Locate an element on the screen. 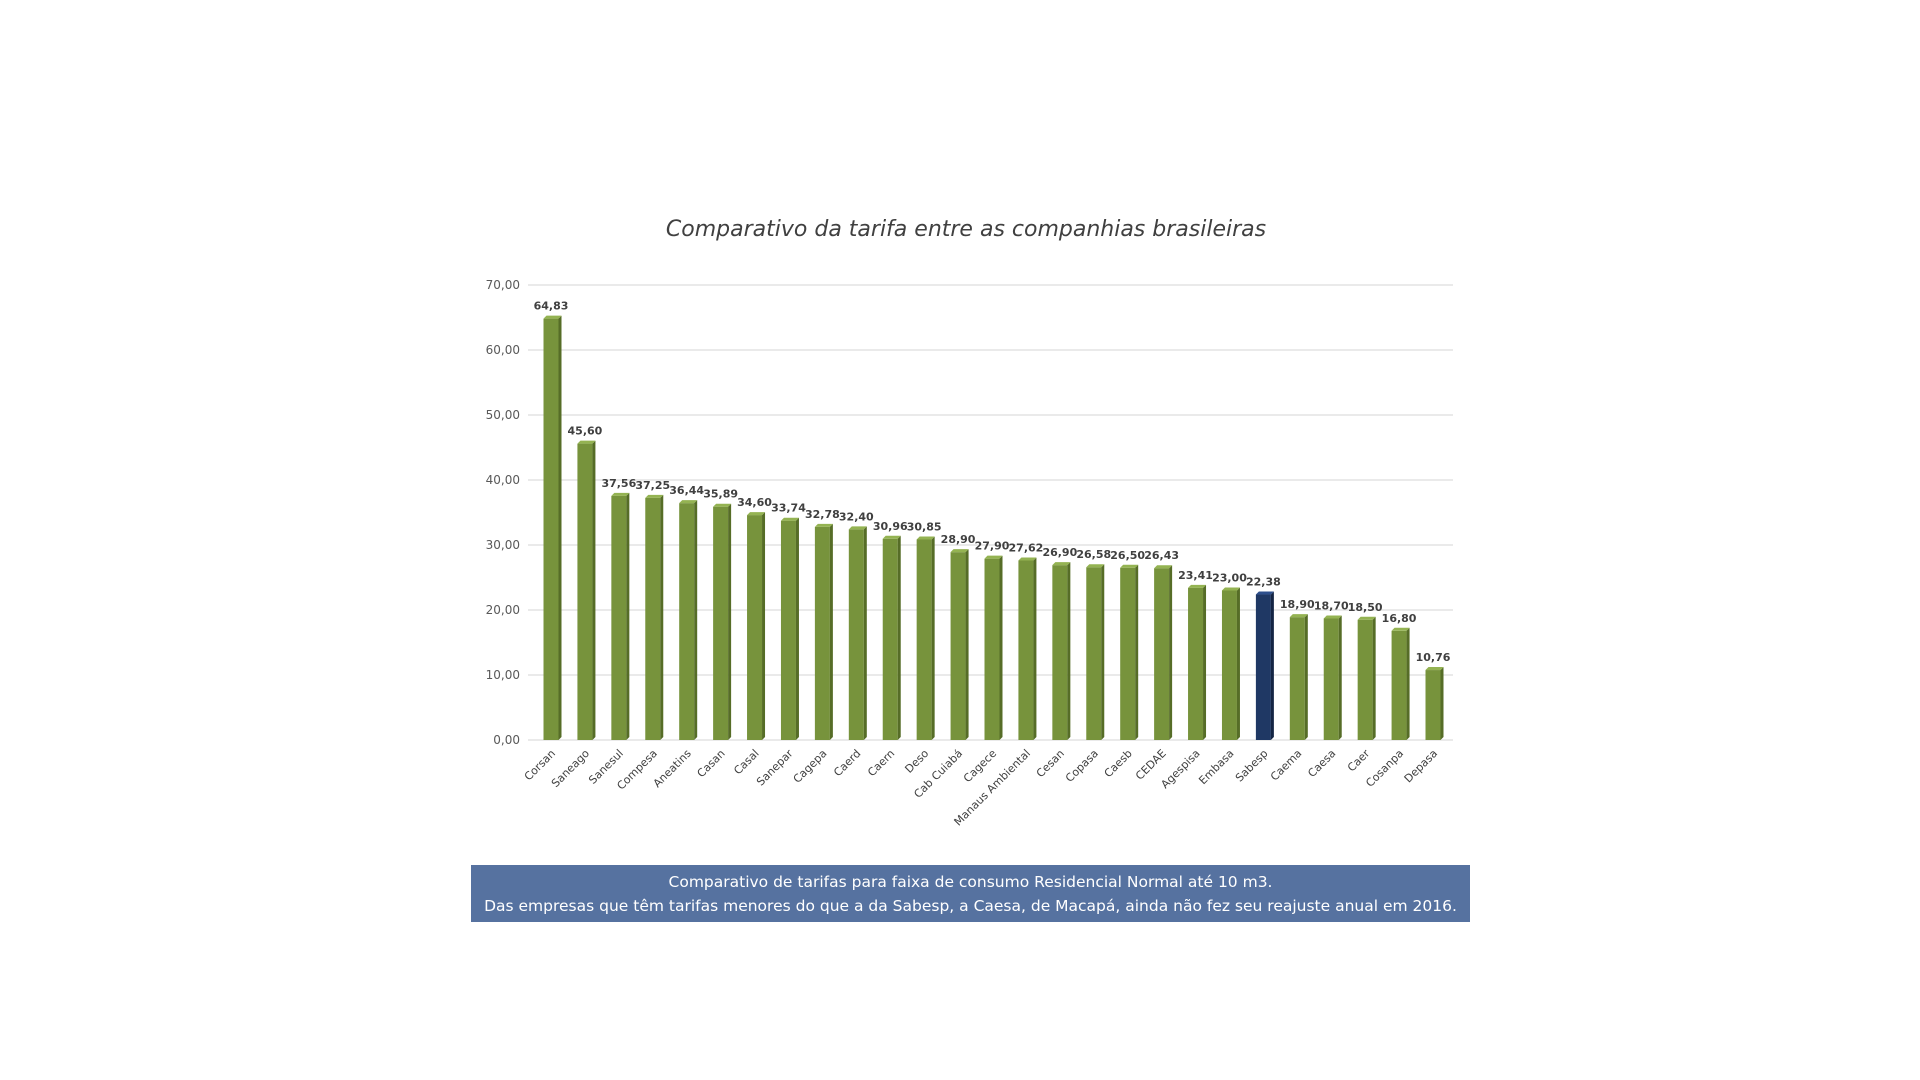  data-label: 26,58 is located at coordinates (1093, 554).